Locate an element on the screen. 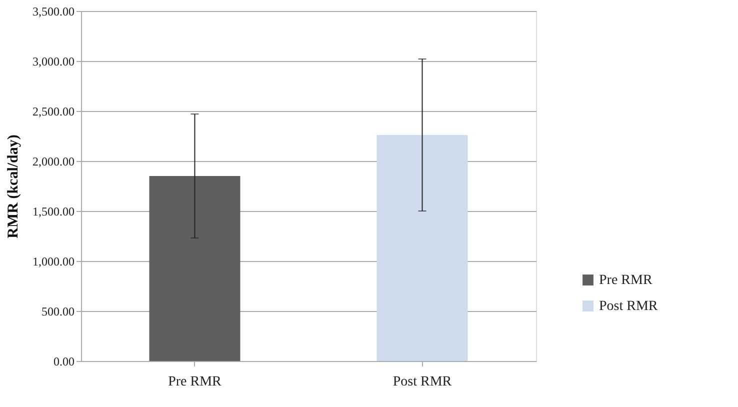 The image size is (738, 407). y-tick-label: 0.00 is located at coordinates (64, 361).